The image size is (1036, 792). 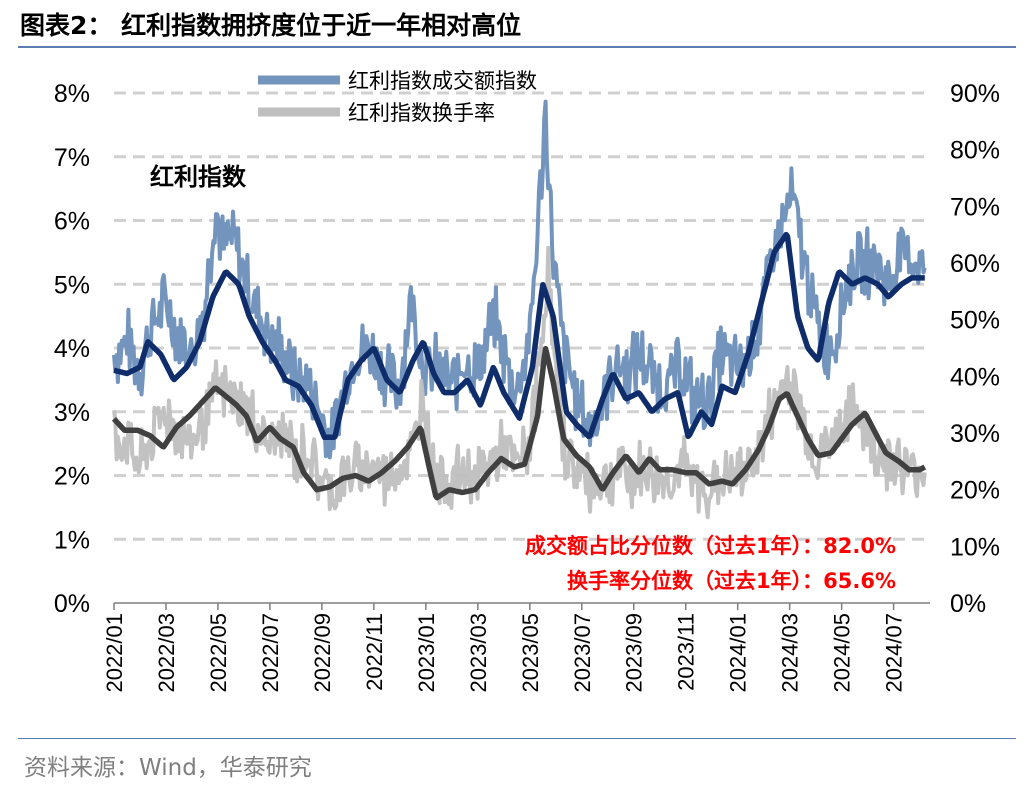 What do you see at coordinates (517, 47) in the screenshot?
I see `title-divider` at bounding box center [517, 47].